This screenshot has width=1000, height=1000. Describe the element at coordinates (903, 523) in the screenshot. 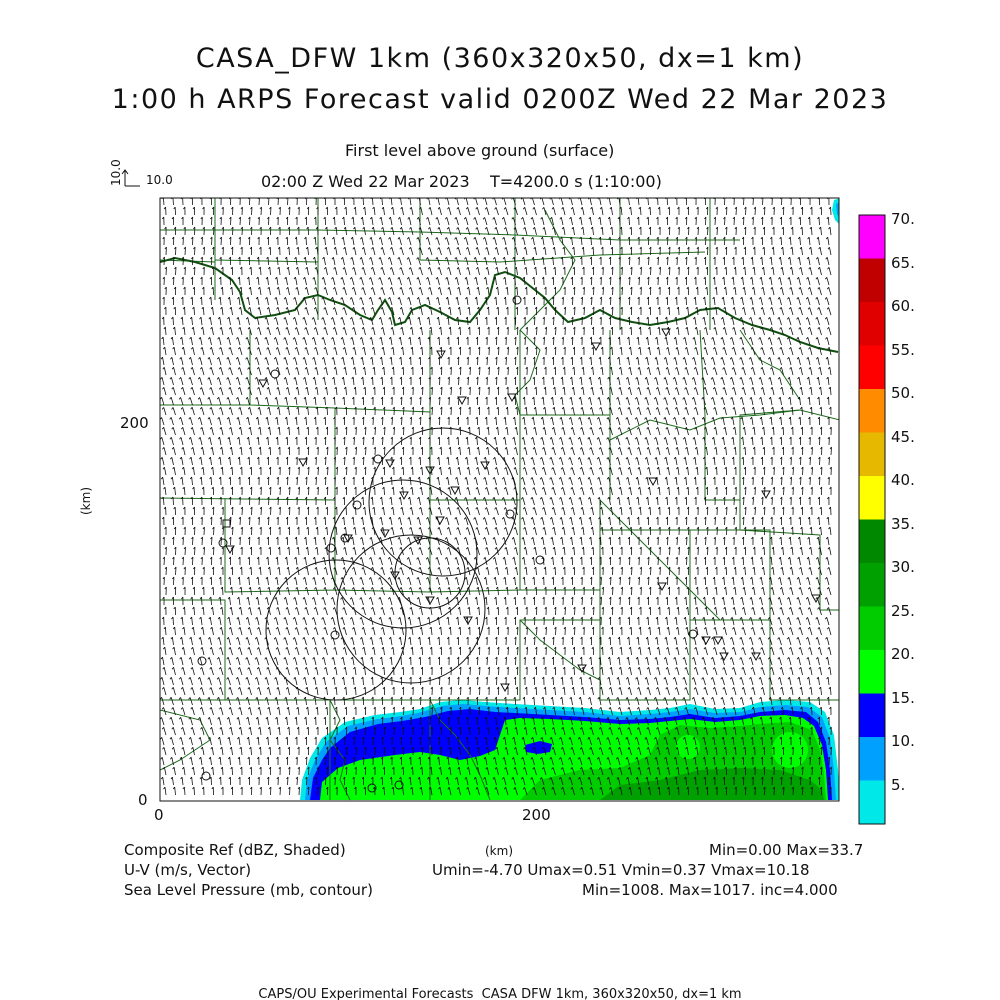

I see `colorbar-label: 35.` at that location.